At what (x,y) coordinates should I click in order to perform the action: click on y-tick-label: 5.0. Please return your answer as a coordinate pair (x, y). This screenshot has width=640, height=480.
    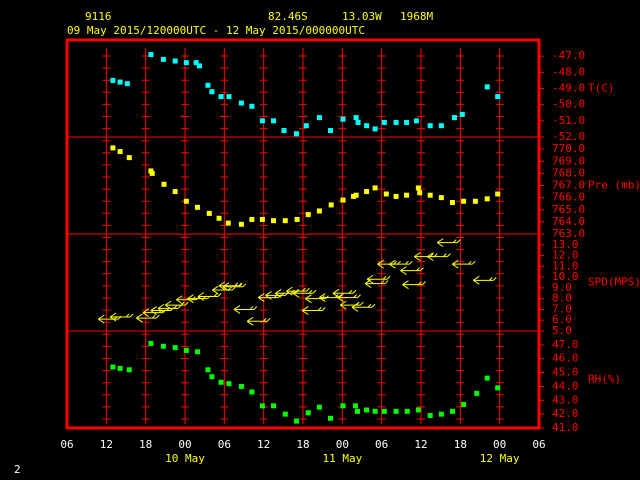
    Looking at the image, I should click on (562, 330).